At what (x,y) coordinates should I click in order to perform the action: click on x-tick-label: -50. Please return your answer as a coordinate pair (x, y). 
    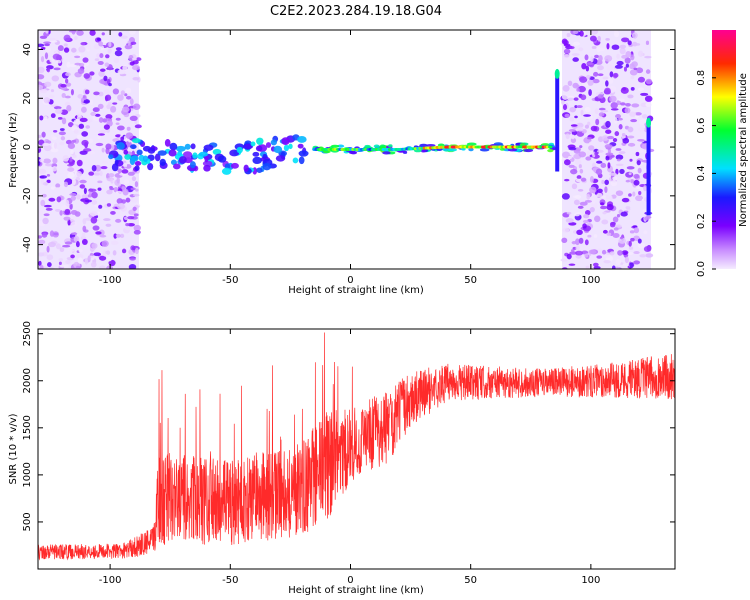
    Looking at the image, I should click on (230, 580).